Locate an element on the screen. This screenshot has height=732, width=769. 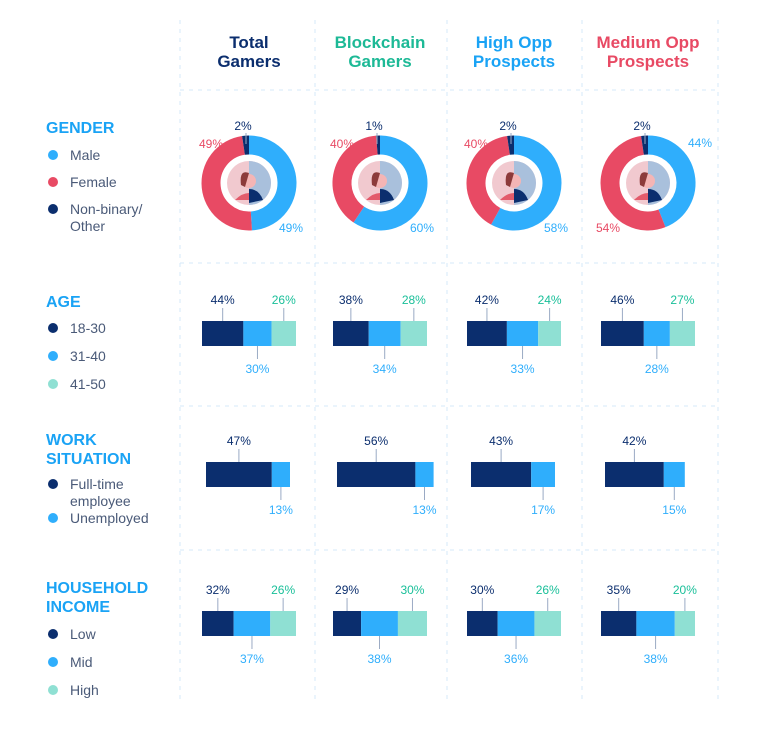
bar-label: 33% is located at coordinates (523, 369).